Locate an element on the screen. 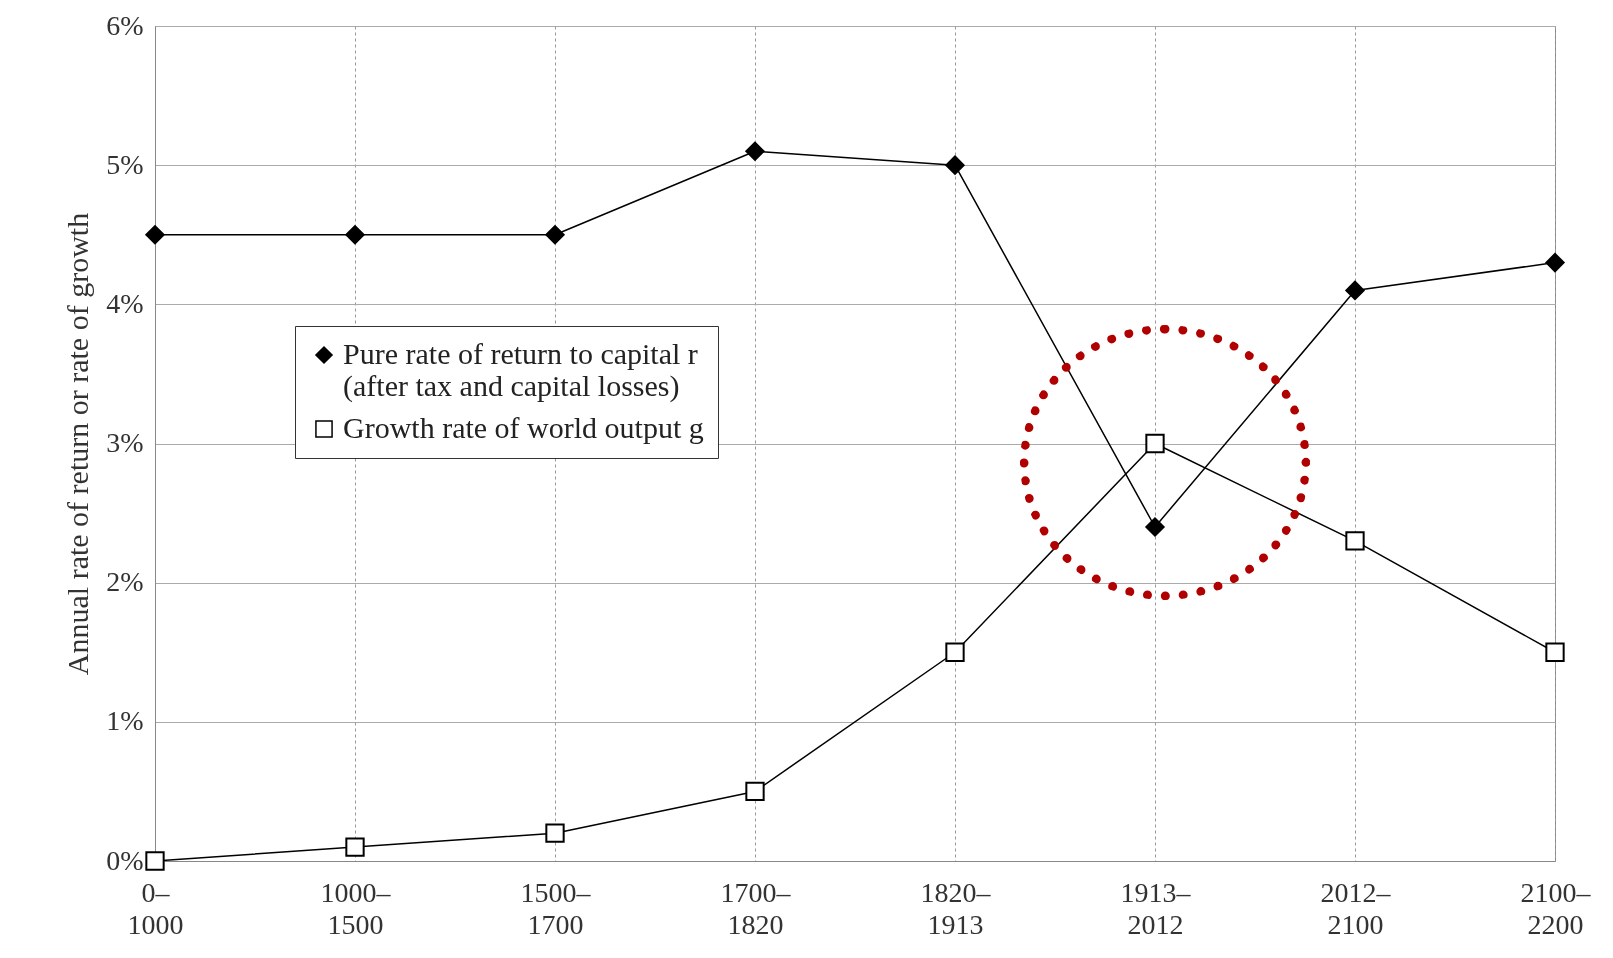 This screenshot has height=958, width=1613. x-tick-label: 1000–1500 is located at coordinates (356, 908).